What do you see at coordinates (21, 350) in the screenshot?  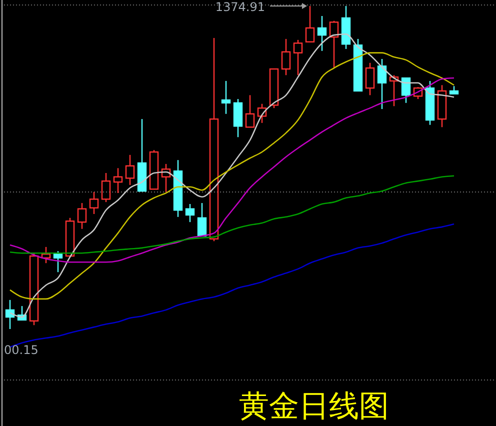 I see `text: 00.15` at bounding box center [21, 350].